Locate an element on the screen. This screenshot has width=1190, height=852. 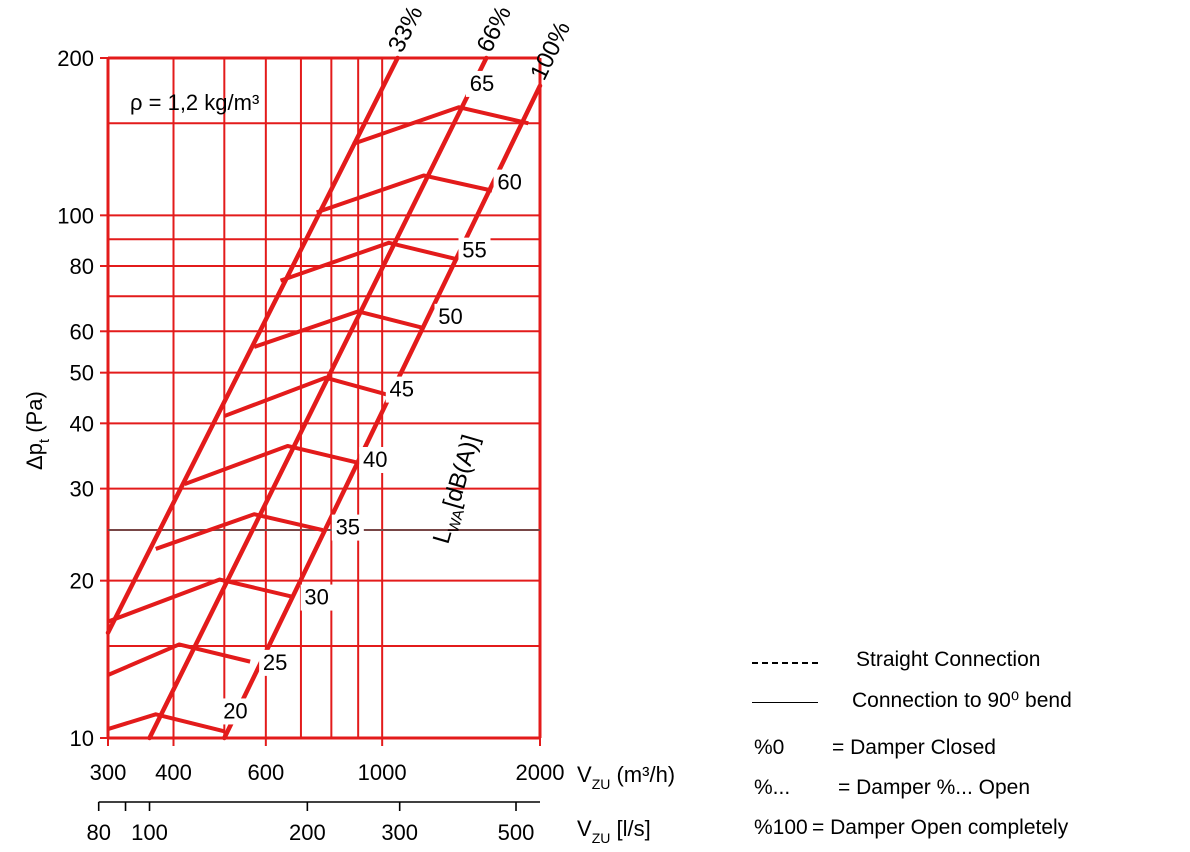
y-tick-label: 20 is located at coordinates (82, 581).